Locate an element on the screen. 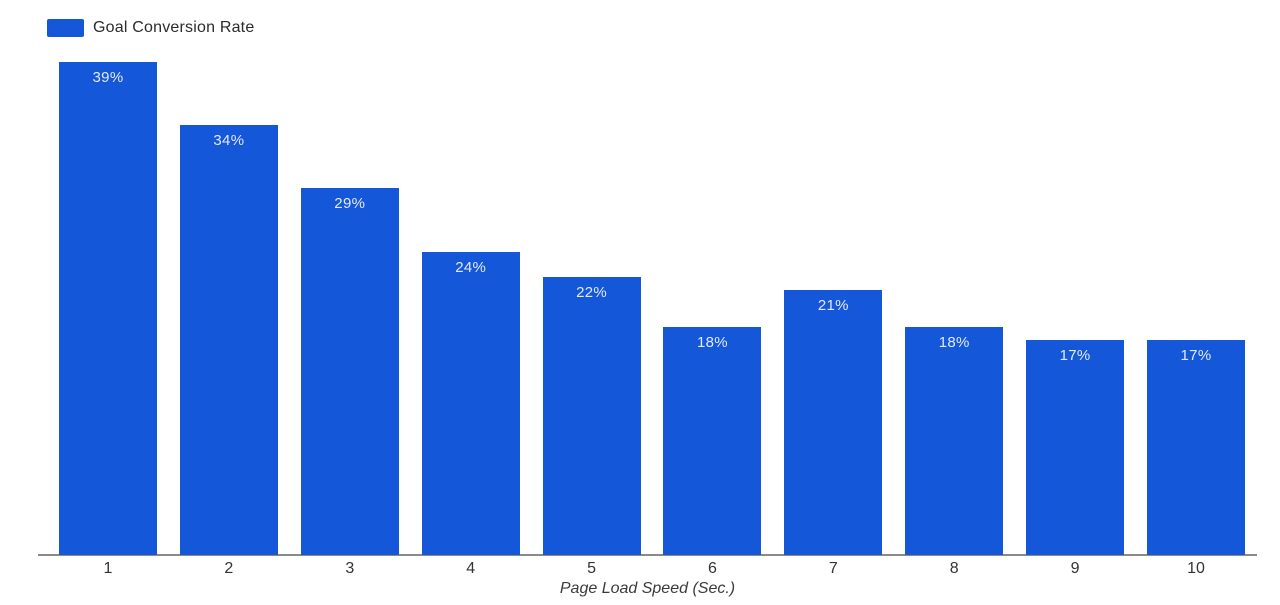 This screenshot has width=1280, height=605. x-tick-label: 2 is located at coordinates (229, 568).